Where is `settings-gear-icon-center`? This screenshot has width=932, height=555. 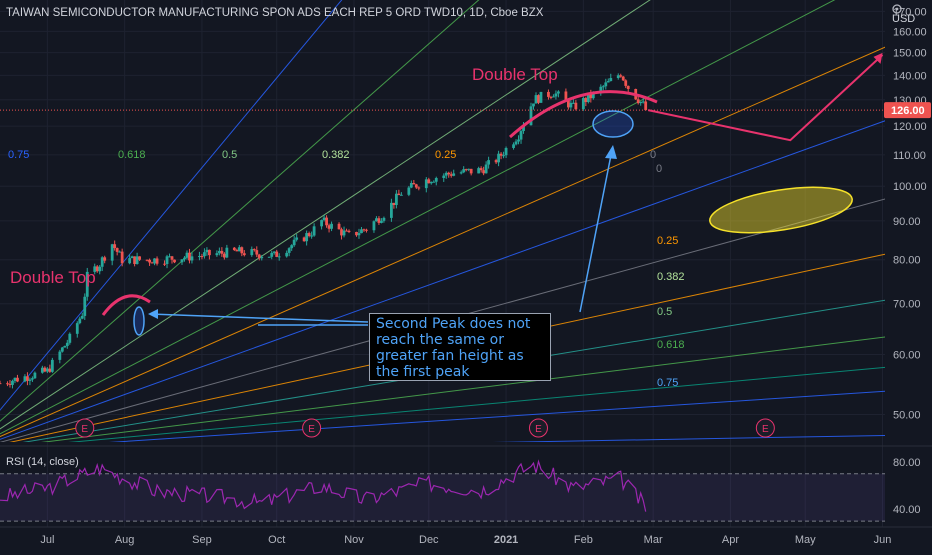
settings-gear-icon-center is located at coordinates (897, 9).